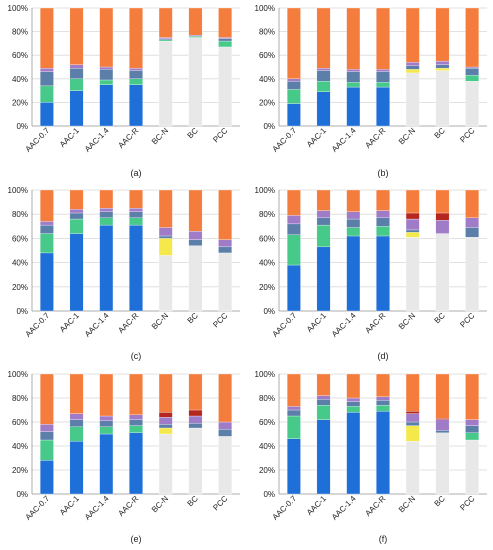  I want to click on y-tick-label: 60%, so click(267, 422).